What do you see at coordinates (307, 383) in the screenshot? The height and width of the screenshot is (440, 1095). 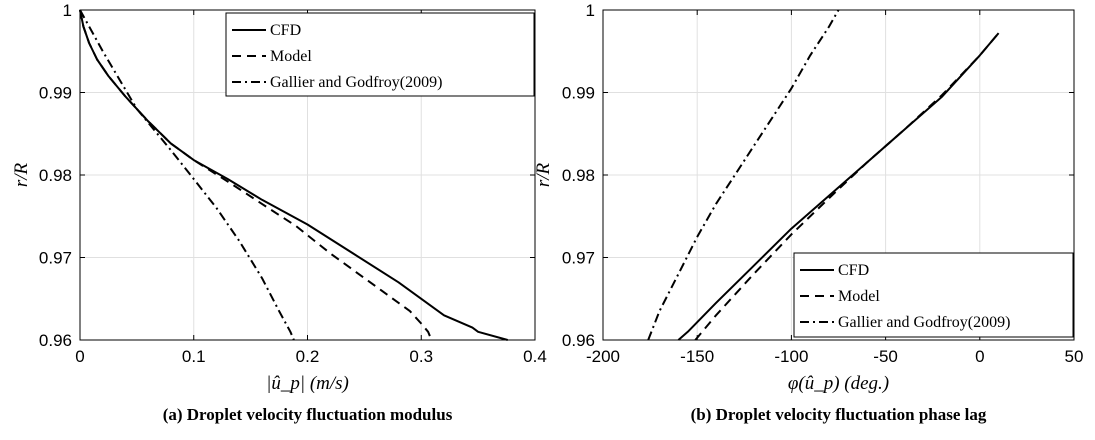 I see `x-axis-label: |û_p| (m/s)` at bounding box center [307, 383].